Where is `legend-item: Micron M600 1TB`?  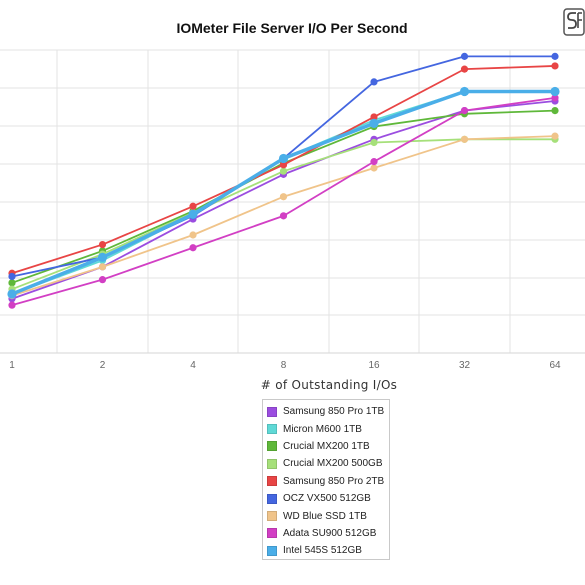
legend-item: Micron M600 1TB is located at coordinates (326, 428).